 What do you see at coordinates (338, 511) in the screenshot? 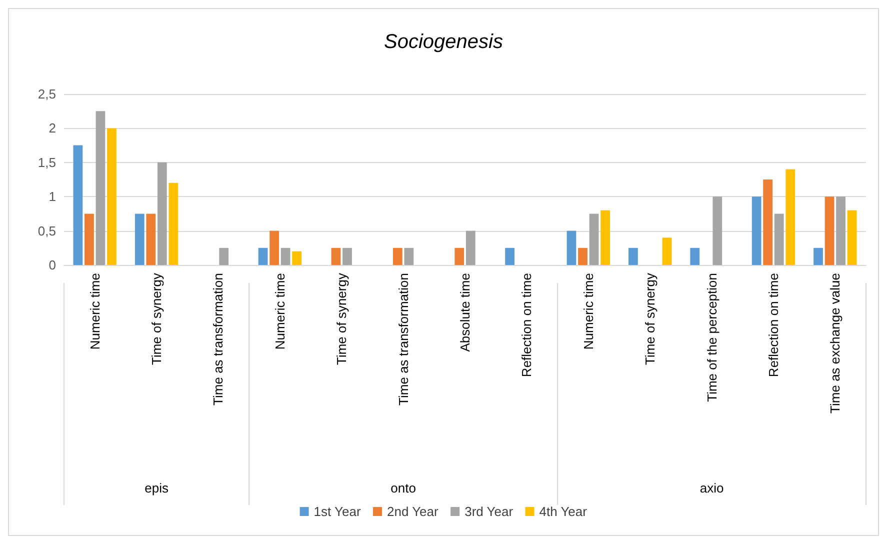
I see `legend-label: 1st Year` at bounding box center [338, 511].